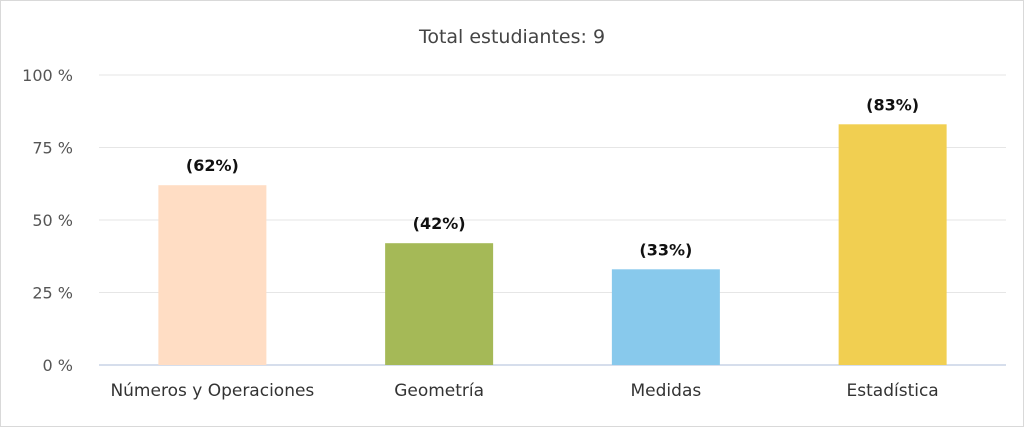 This screenshot has height=427, width=1024. I want to click on x-tick-label: Geometría, so click(439, 391).